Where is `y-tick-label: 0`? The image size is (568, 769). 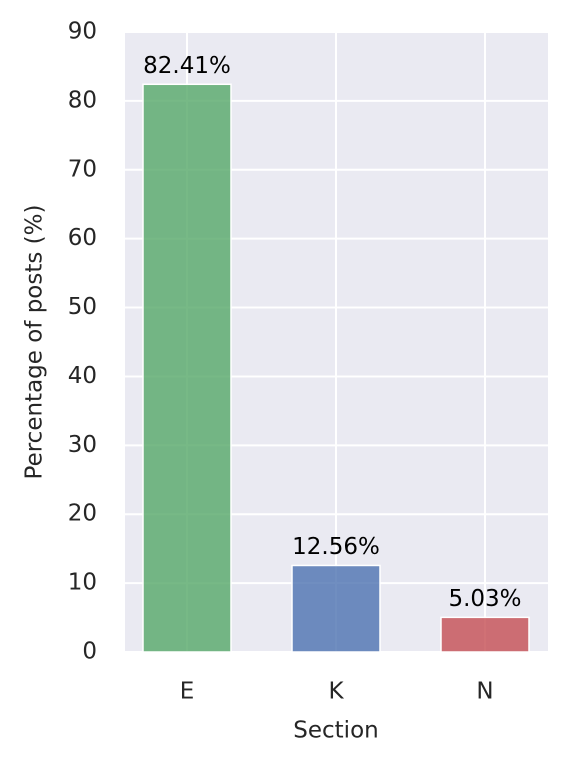 y-tick-label: 0 is located at coordinates (89, 652).